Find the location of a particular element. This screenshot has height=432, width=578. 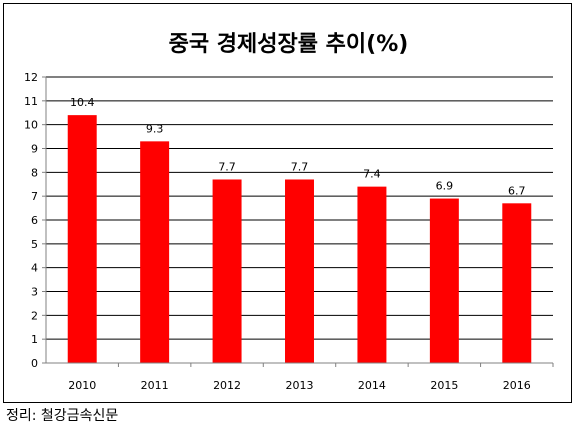

x-tick-label-2013: 2013 is located at coordinates (300, 385).